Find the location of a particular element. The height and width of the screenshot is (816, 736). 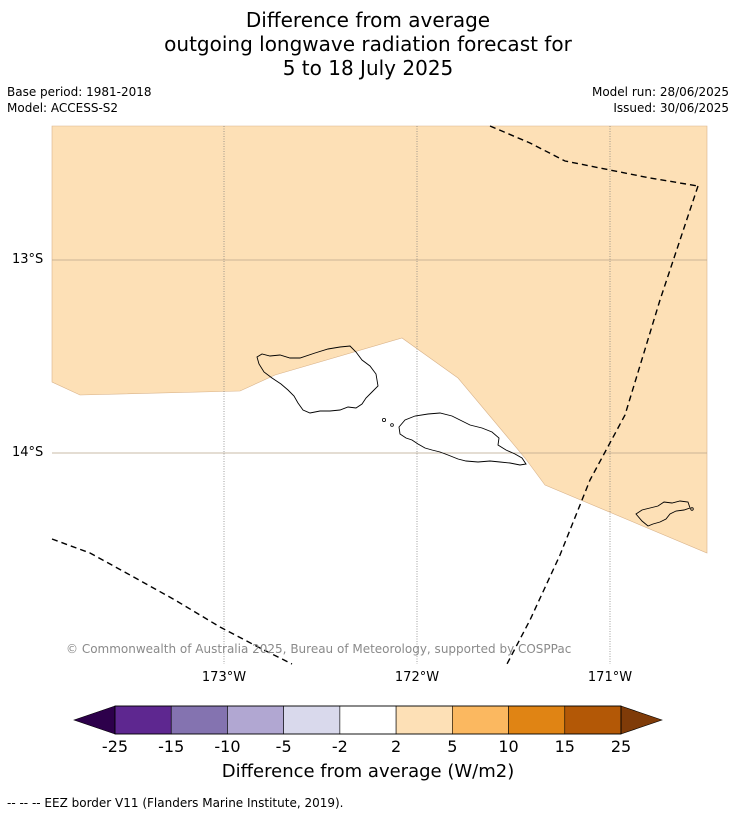

colorbar-tick-8: 15 is located at coordinates (564, 746).